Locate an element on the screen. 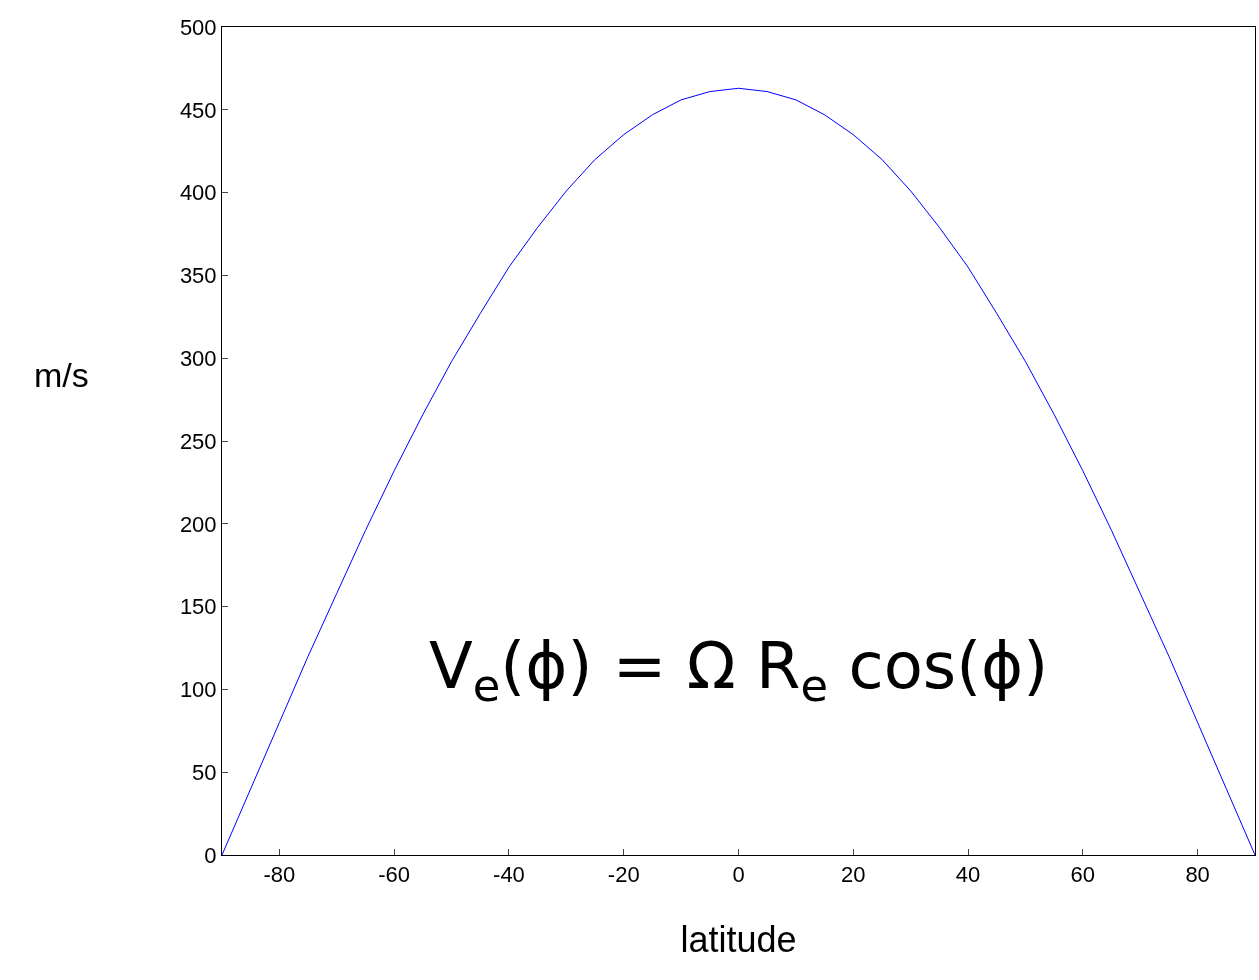 Image resolution: width=1259 pixels, height=980 pixels. y-tick-label: 450 is located at coordinates (198, 110).